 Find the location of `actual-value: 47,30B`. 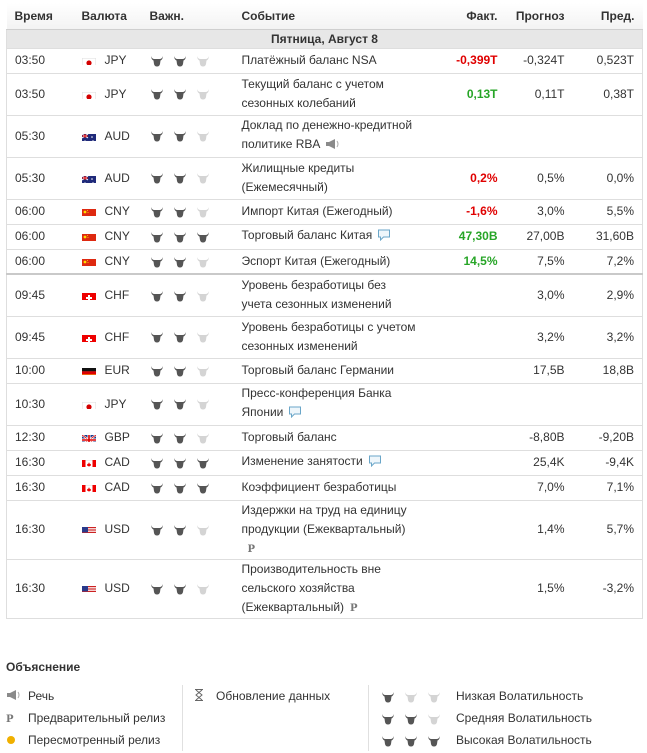

actual-value: 47,30B is located at coordinates (478, 236).